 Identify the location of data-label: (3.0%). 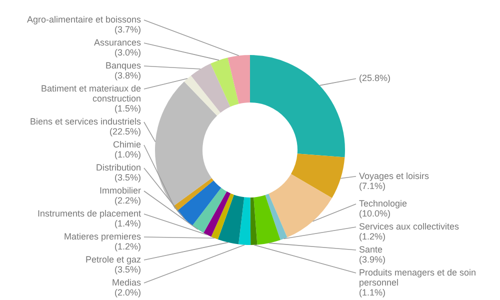
(127, 52).